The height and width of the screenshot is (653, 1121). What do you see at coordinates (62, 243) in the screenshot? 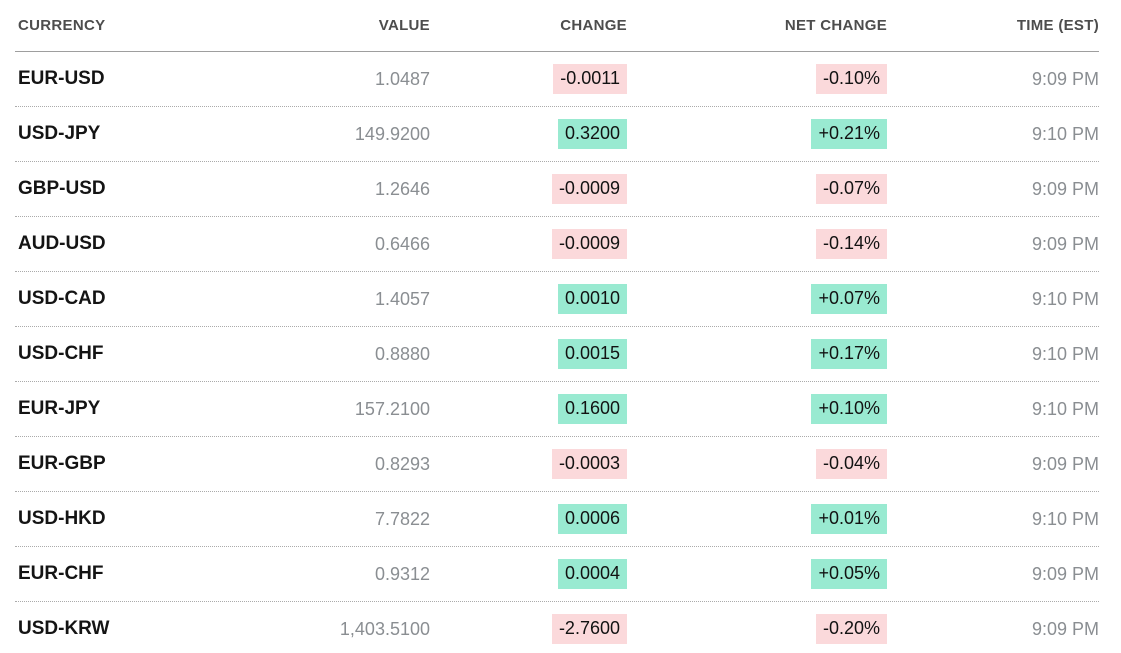
I see `currency-pair-link: AUD-USD` at bounding box center [62, 243].